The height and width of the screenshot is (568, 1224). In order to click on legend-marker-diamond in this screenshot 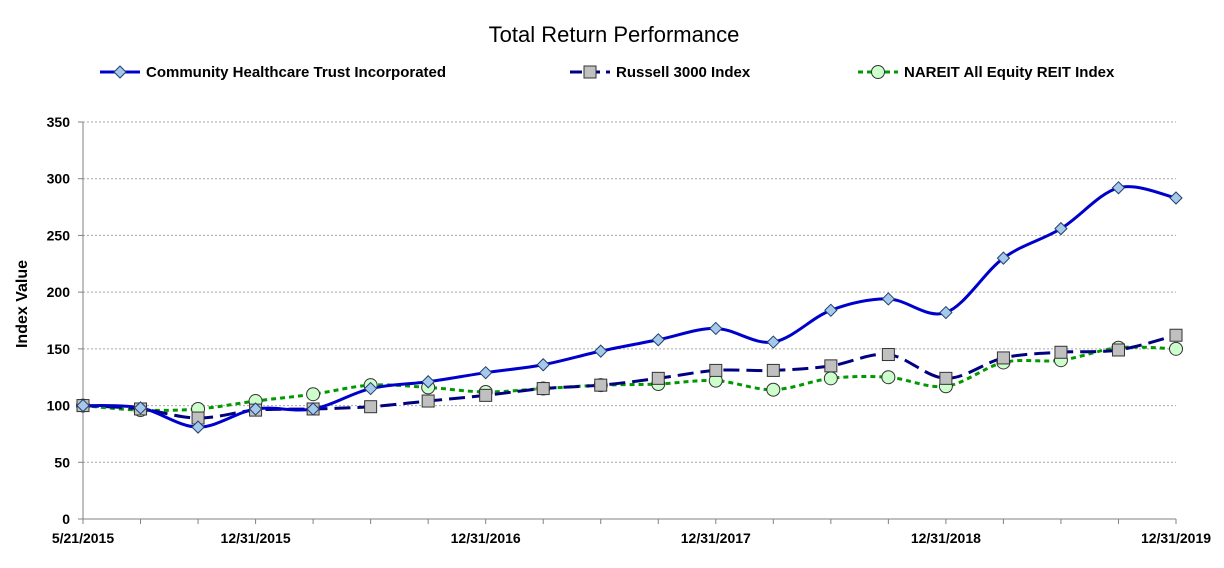, I will do `click(120, 72)`.